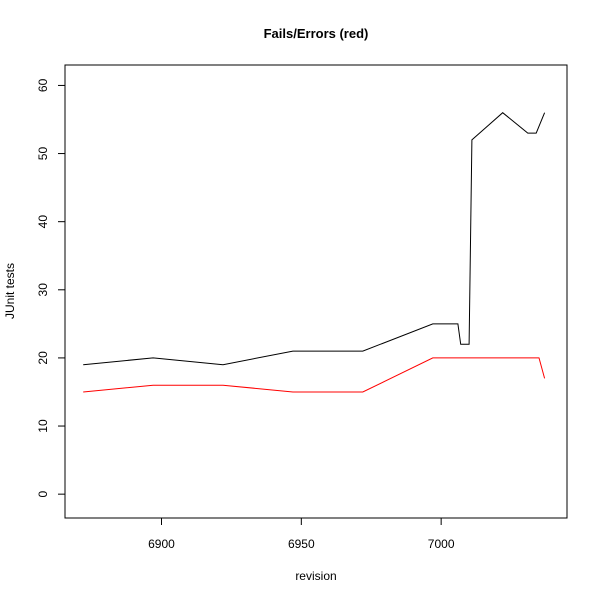 The image size is (600, 600). What do you see at coordinates (161, 544) in the screenshot?
I see `x-tick-label: 6900` at bounding box center [161, 544].